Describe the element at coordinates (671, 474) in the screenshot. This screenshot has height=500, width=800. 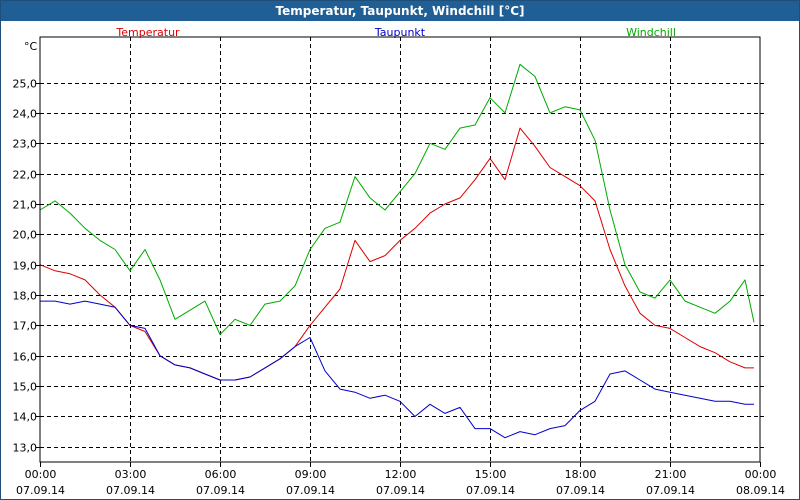
I see `x-tick-time: 21:00` at that location.